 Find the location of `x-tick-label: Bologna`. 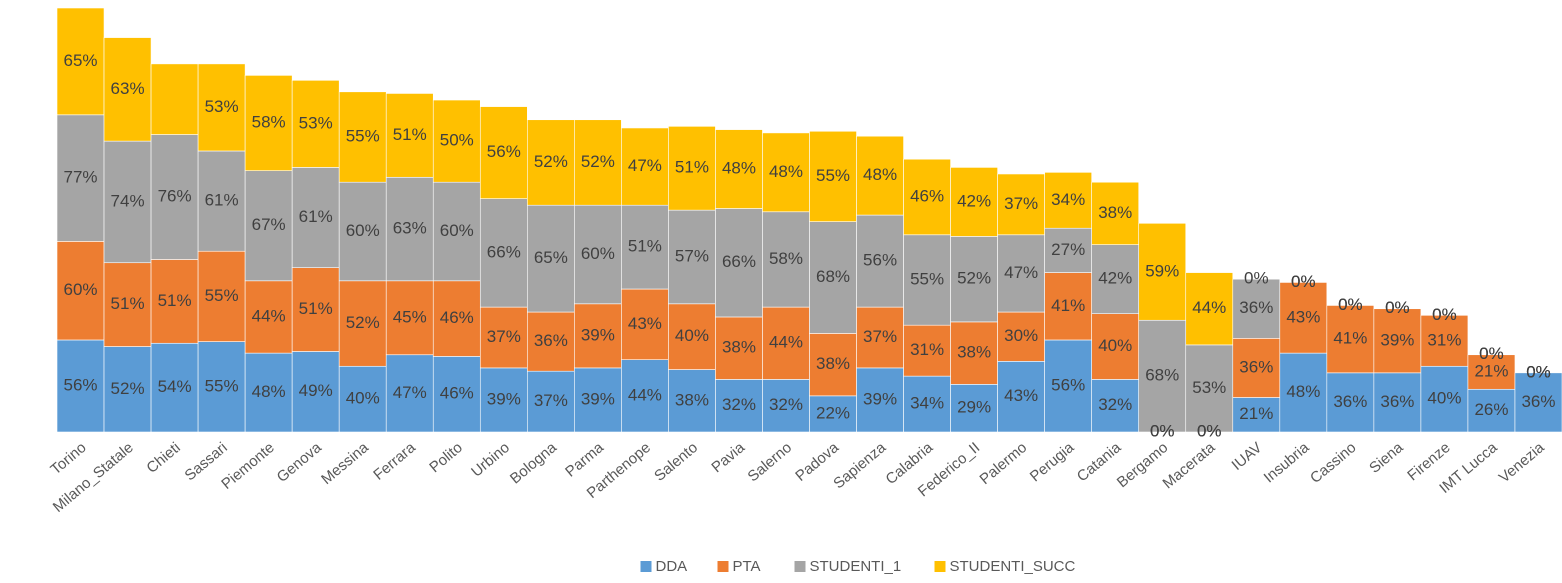

x-tick-label: Bologna is located at coordinates (534, 463).